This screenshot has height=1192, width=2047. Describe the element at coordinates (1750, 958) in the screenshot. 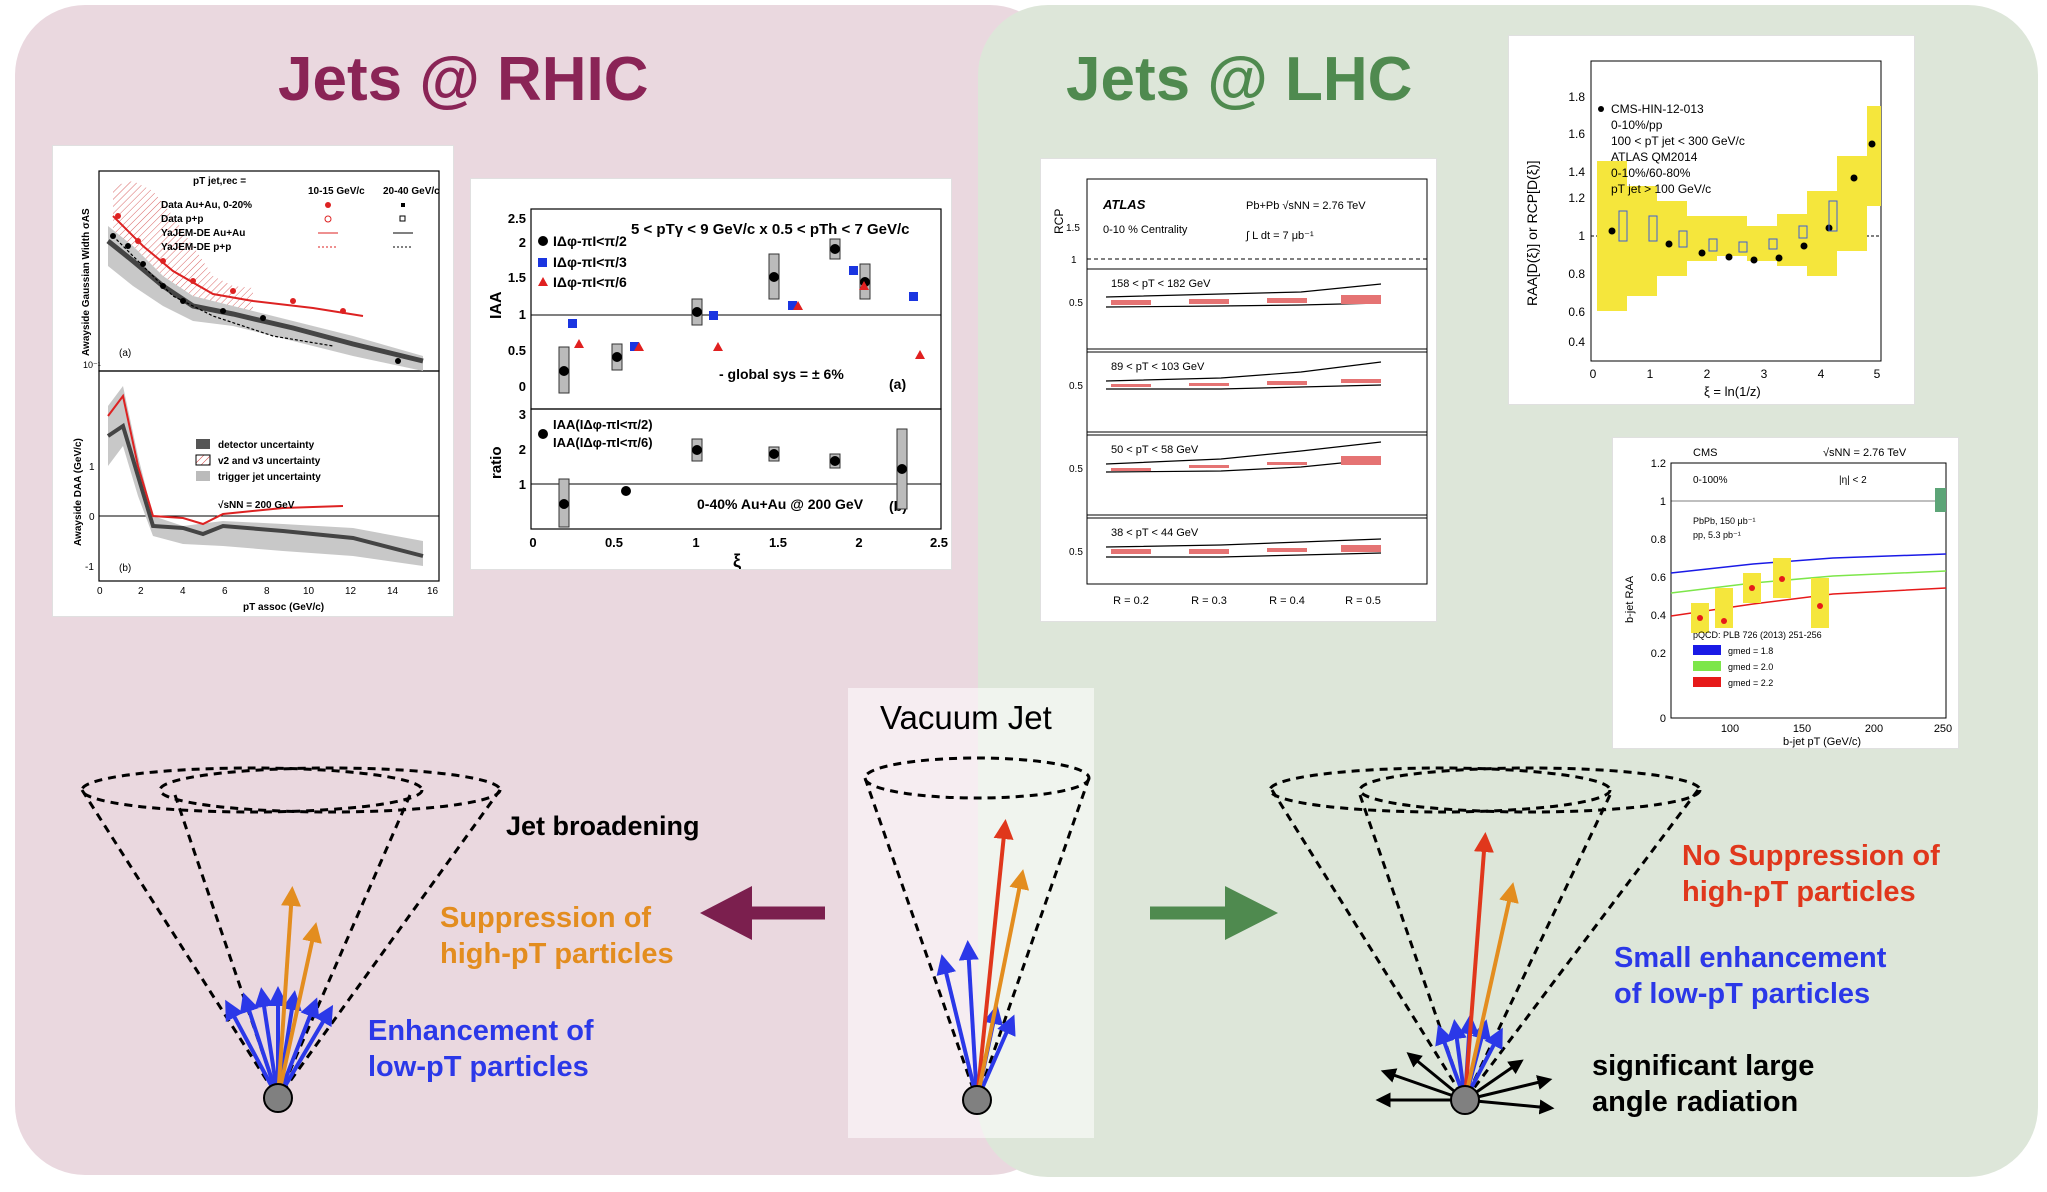

I see `small-enh-label-1: Small enhancement` at that location.